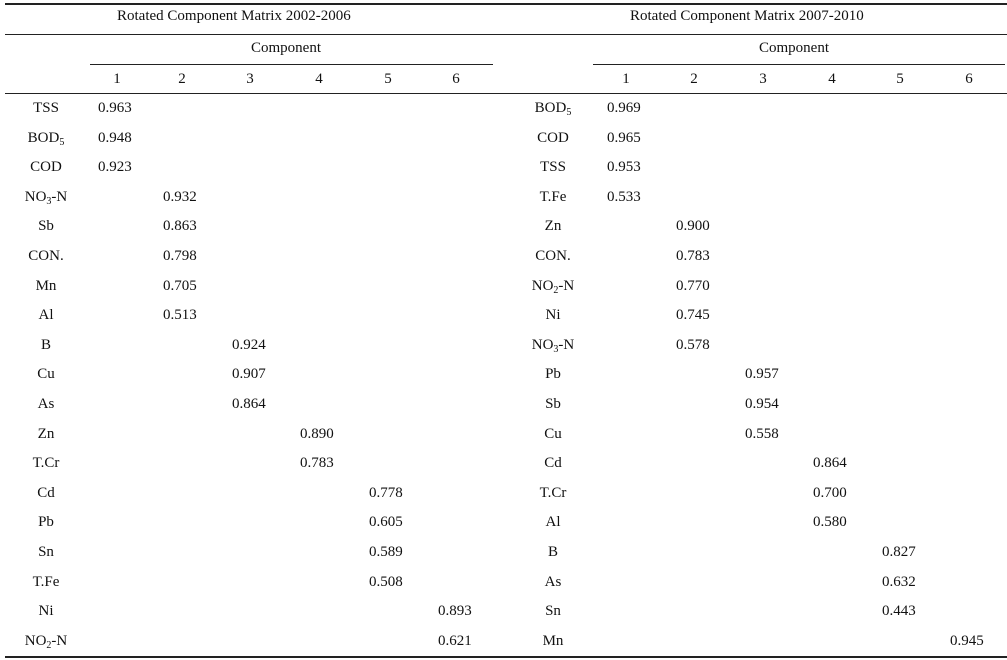  I want to click on left-loading-value: 0.963, so click(115, 108).